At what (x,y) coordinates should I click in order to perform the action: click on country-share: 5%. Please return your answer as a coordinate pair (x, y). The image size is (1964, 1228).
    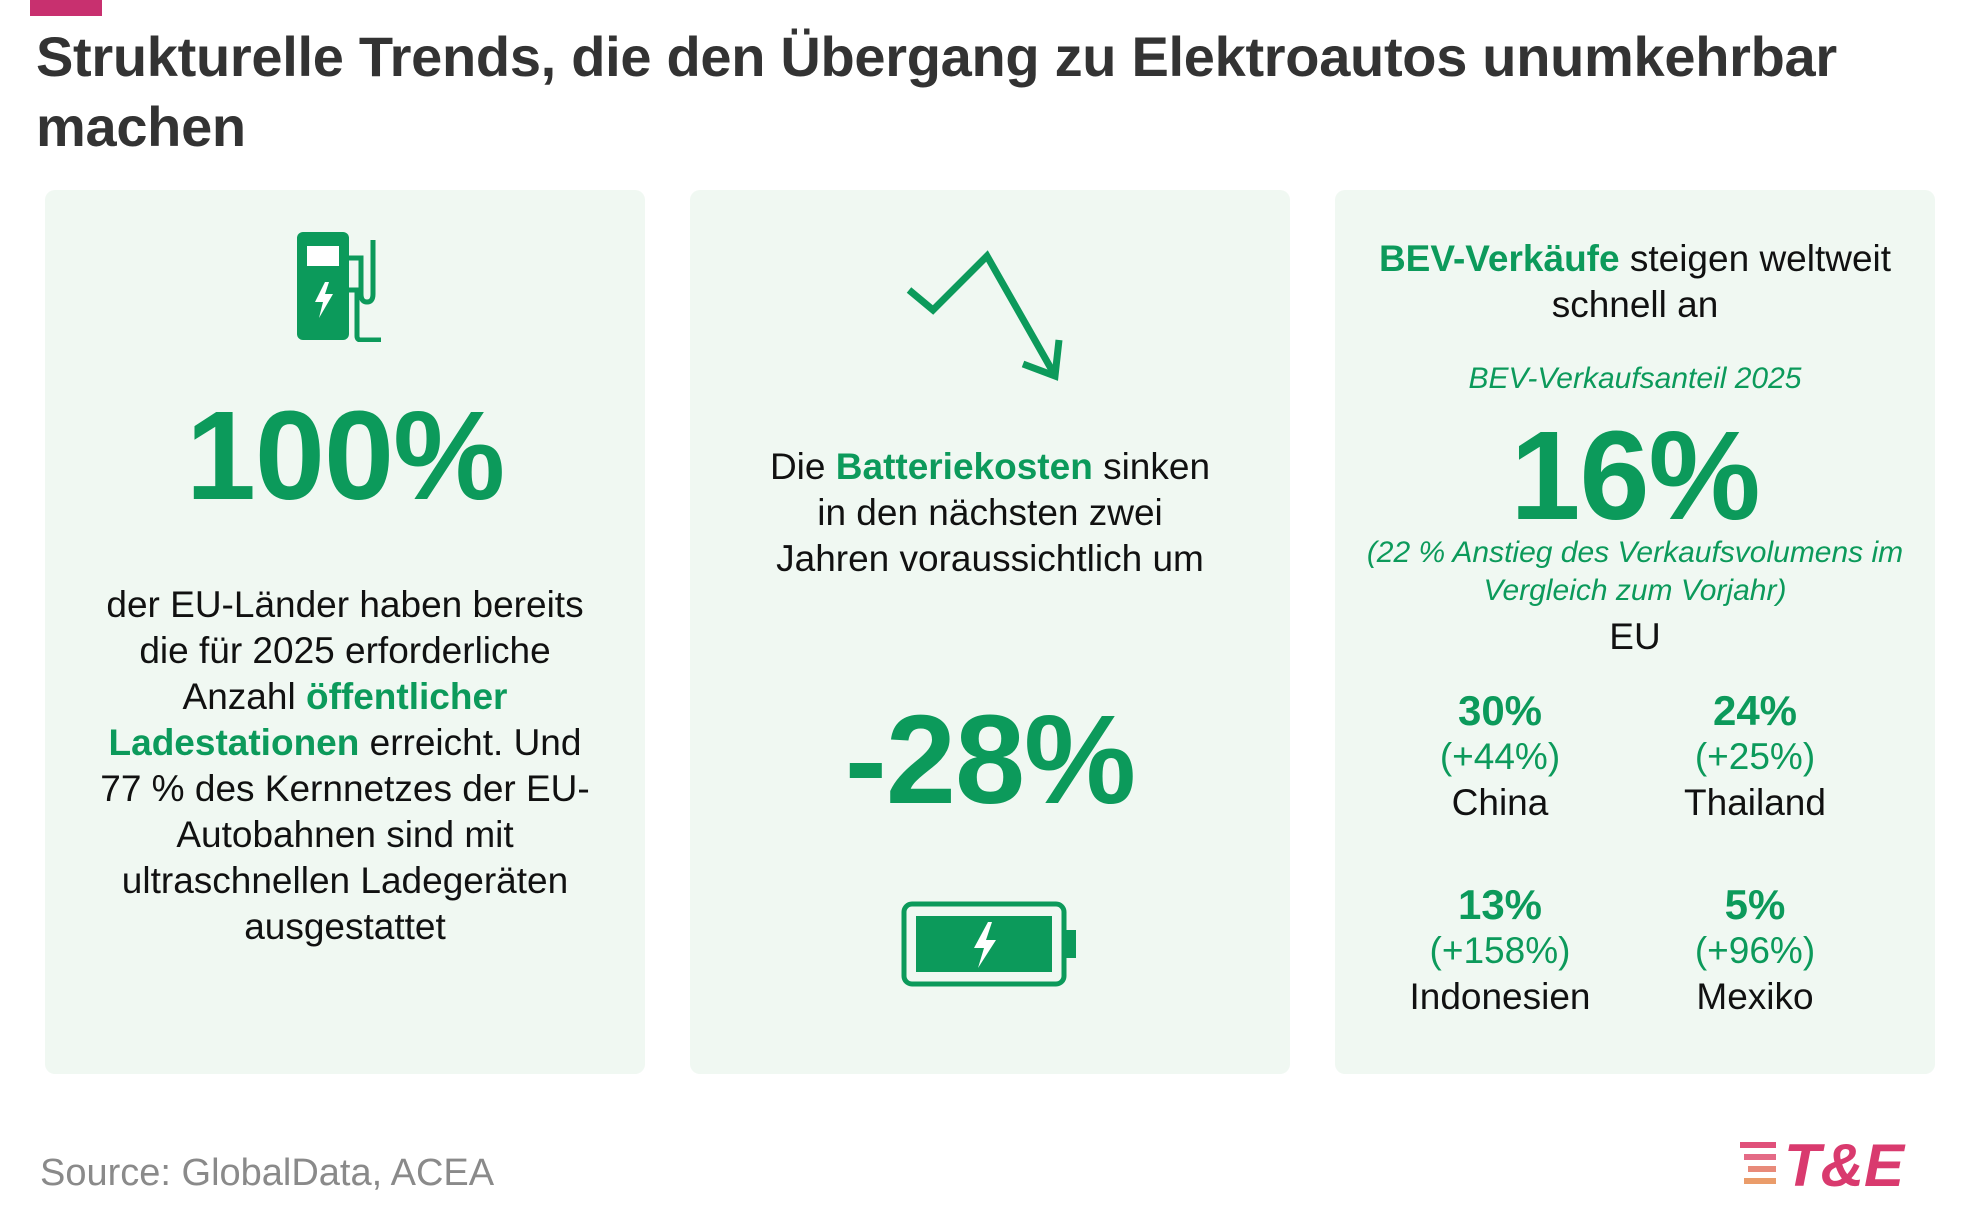
    Looking at the image, I should click on (1755, 904).